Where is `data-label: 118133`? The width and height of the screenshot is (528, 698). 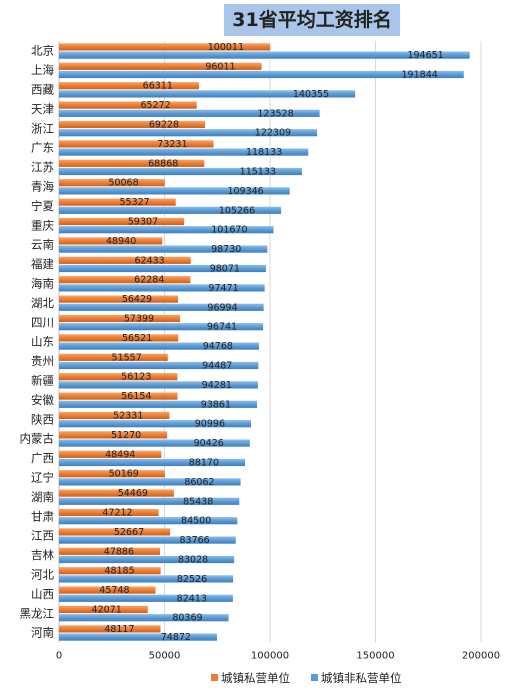 data-label: 118133 is located at coordinates (264, 152).